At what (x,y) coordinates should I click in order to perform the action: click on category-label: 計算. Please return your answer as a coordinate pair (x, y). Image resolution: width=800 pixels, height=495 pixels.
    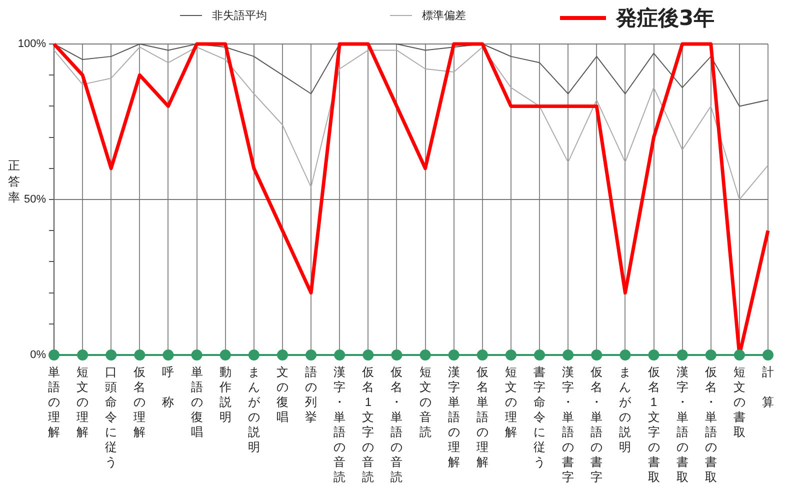
    Looking at the image, I should click on (768, 386).